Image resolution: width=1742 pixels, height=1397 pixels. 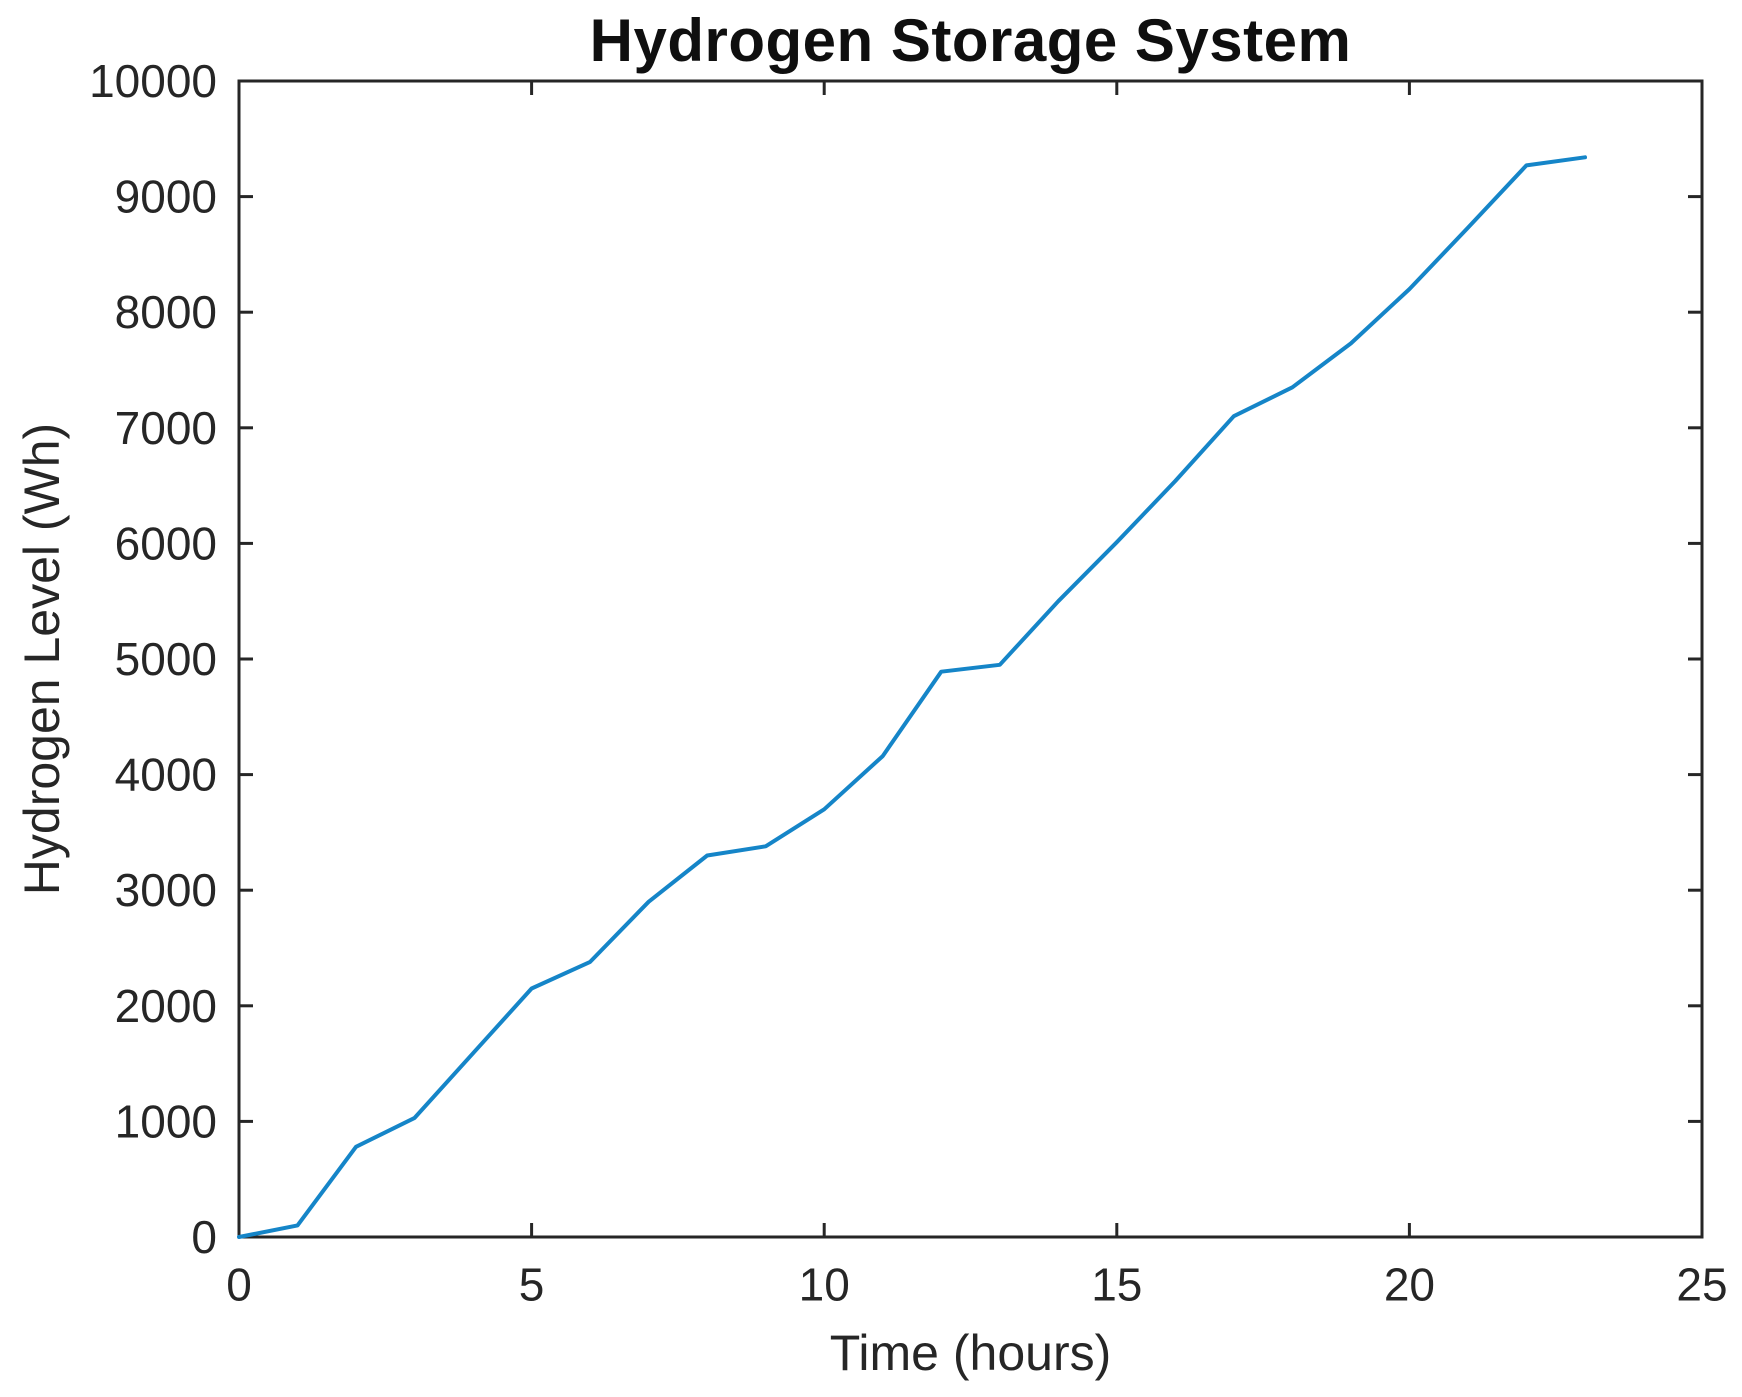 What do you see at coordinates (166, 197) in the screenshot?
I see `y-tick-label: 9000` at bounding box center [166, 197].